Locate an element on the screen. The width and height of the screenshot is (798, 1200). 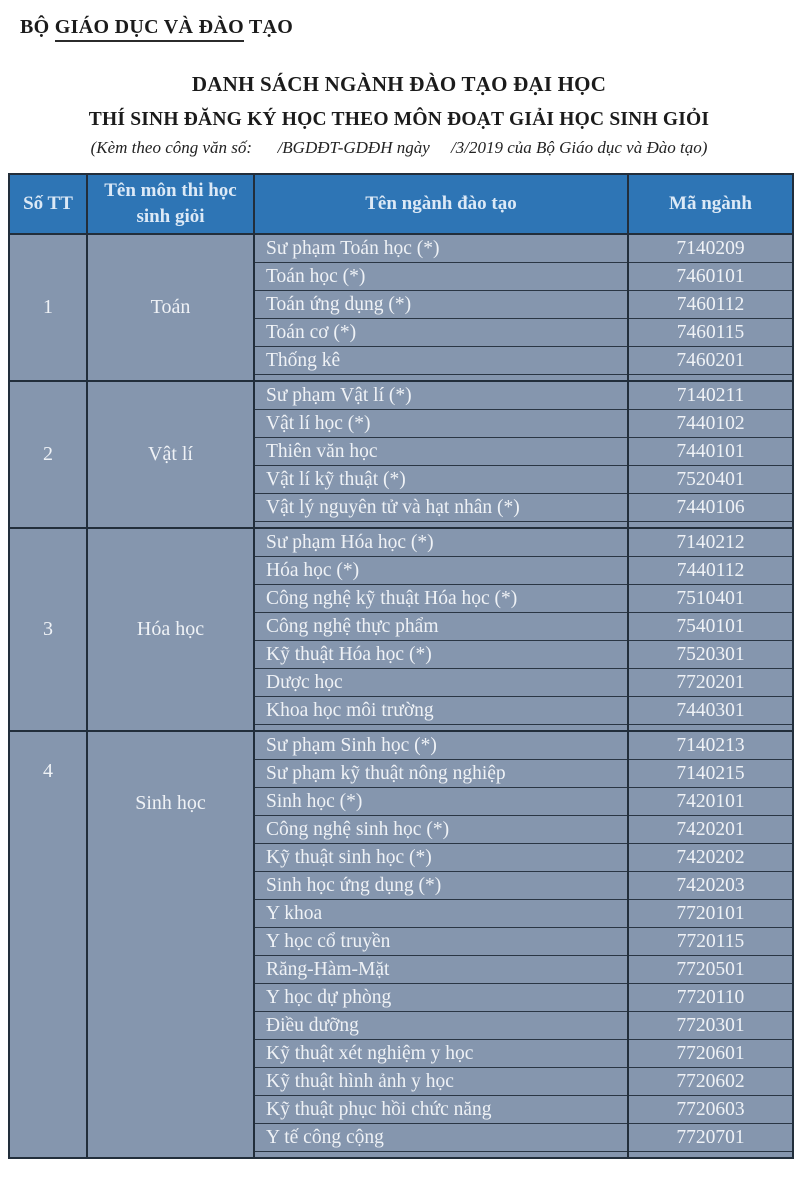
major-name: Vật lí kỹ thuật (*) is located at coordinates (441, 480).